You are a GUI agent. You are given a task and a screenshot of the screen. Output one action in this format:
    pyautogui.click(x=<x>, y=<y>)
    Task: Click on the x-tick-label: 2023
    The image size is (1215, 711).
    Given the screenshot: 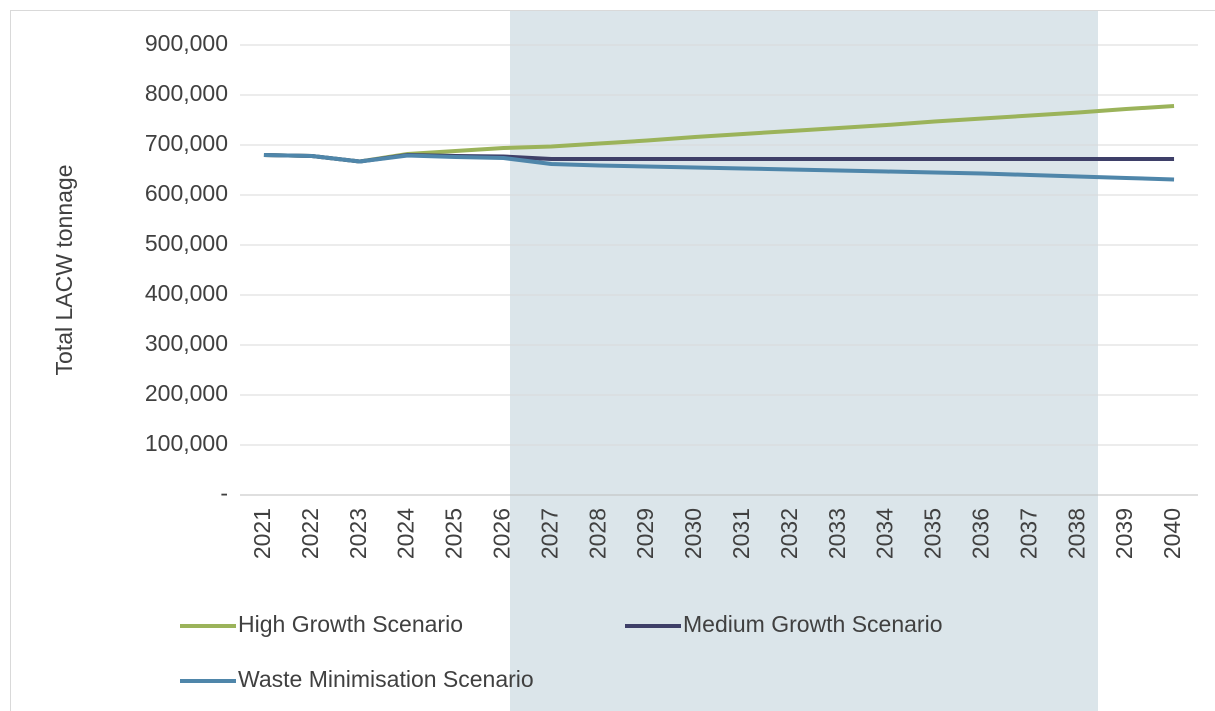 What is the action you would take?
    pyautogui.click(x=358, y=533)
    